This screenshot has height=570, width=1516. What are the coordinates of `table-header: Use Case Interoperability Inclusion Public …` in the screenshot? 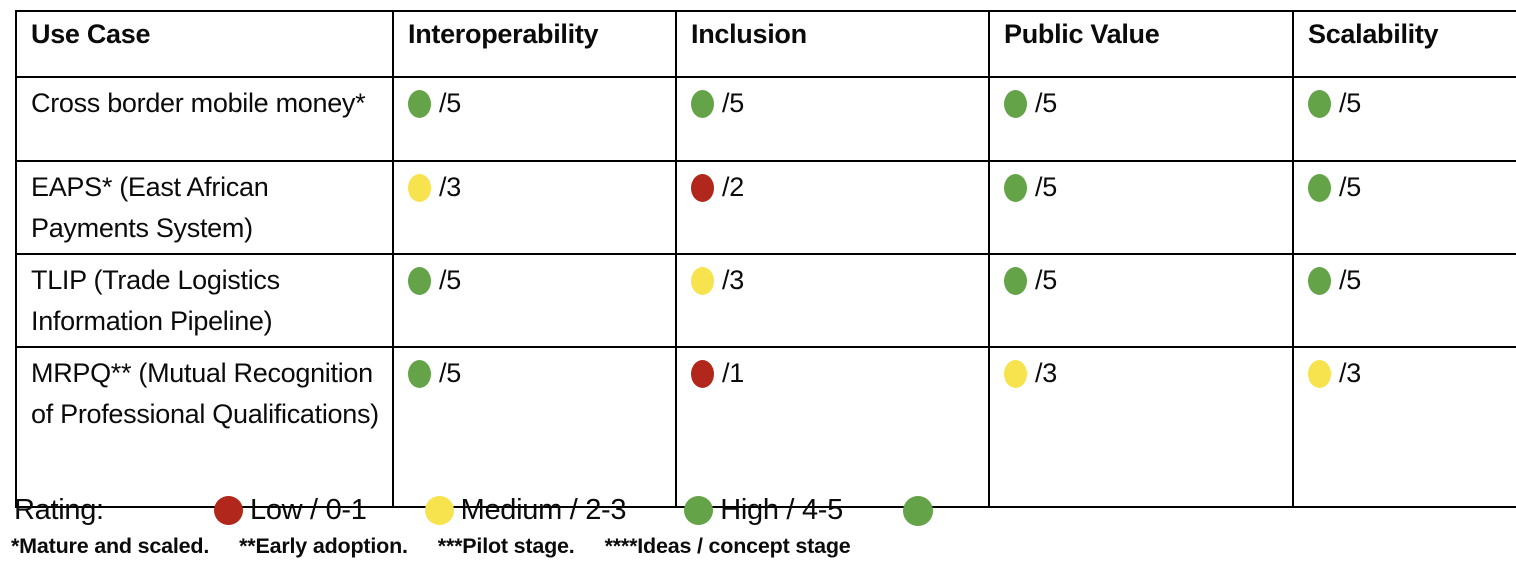 It's located at (765, 44).